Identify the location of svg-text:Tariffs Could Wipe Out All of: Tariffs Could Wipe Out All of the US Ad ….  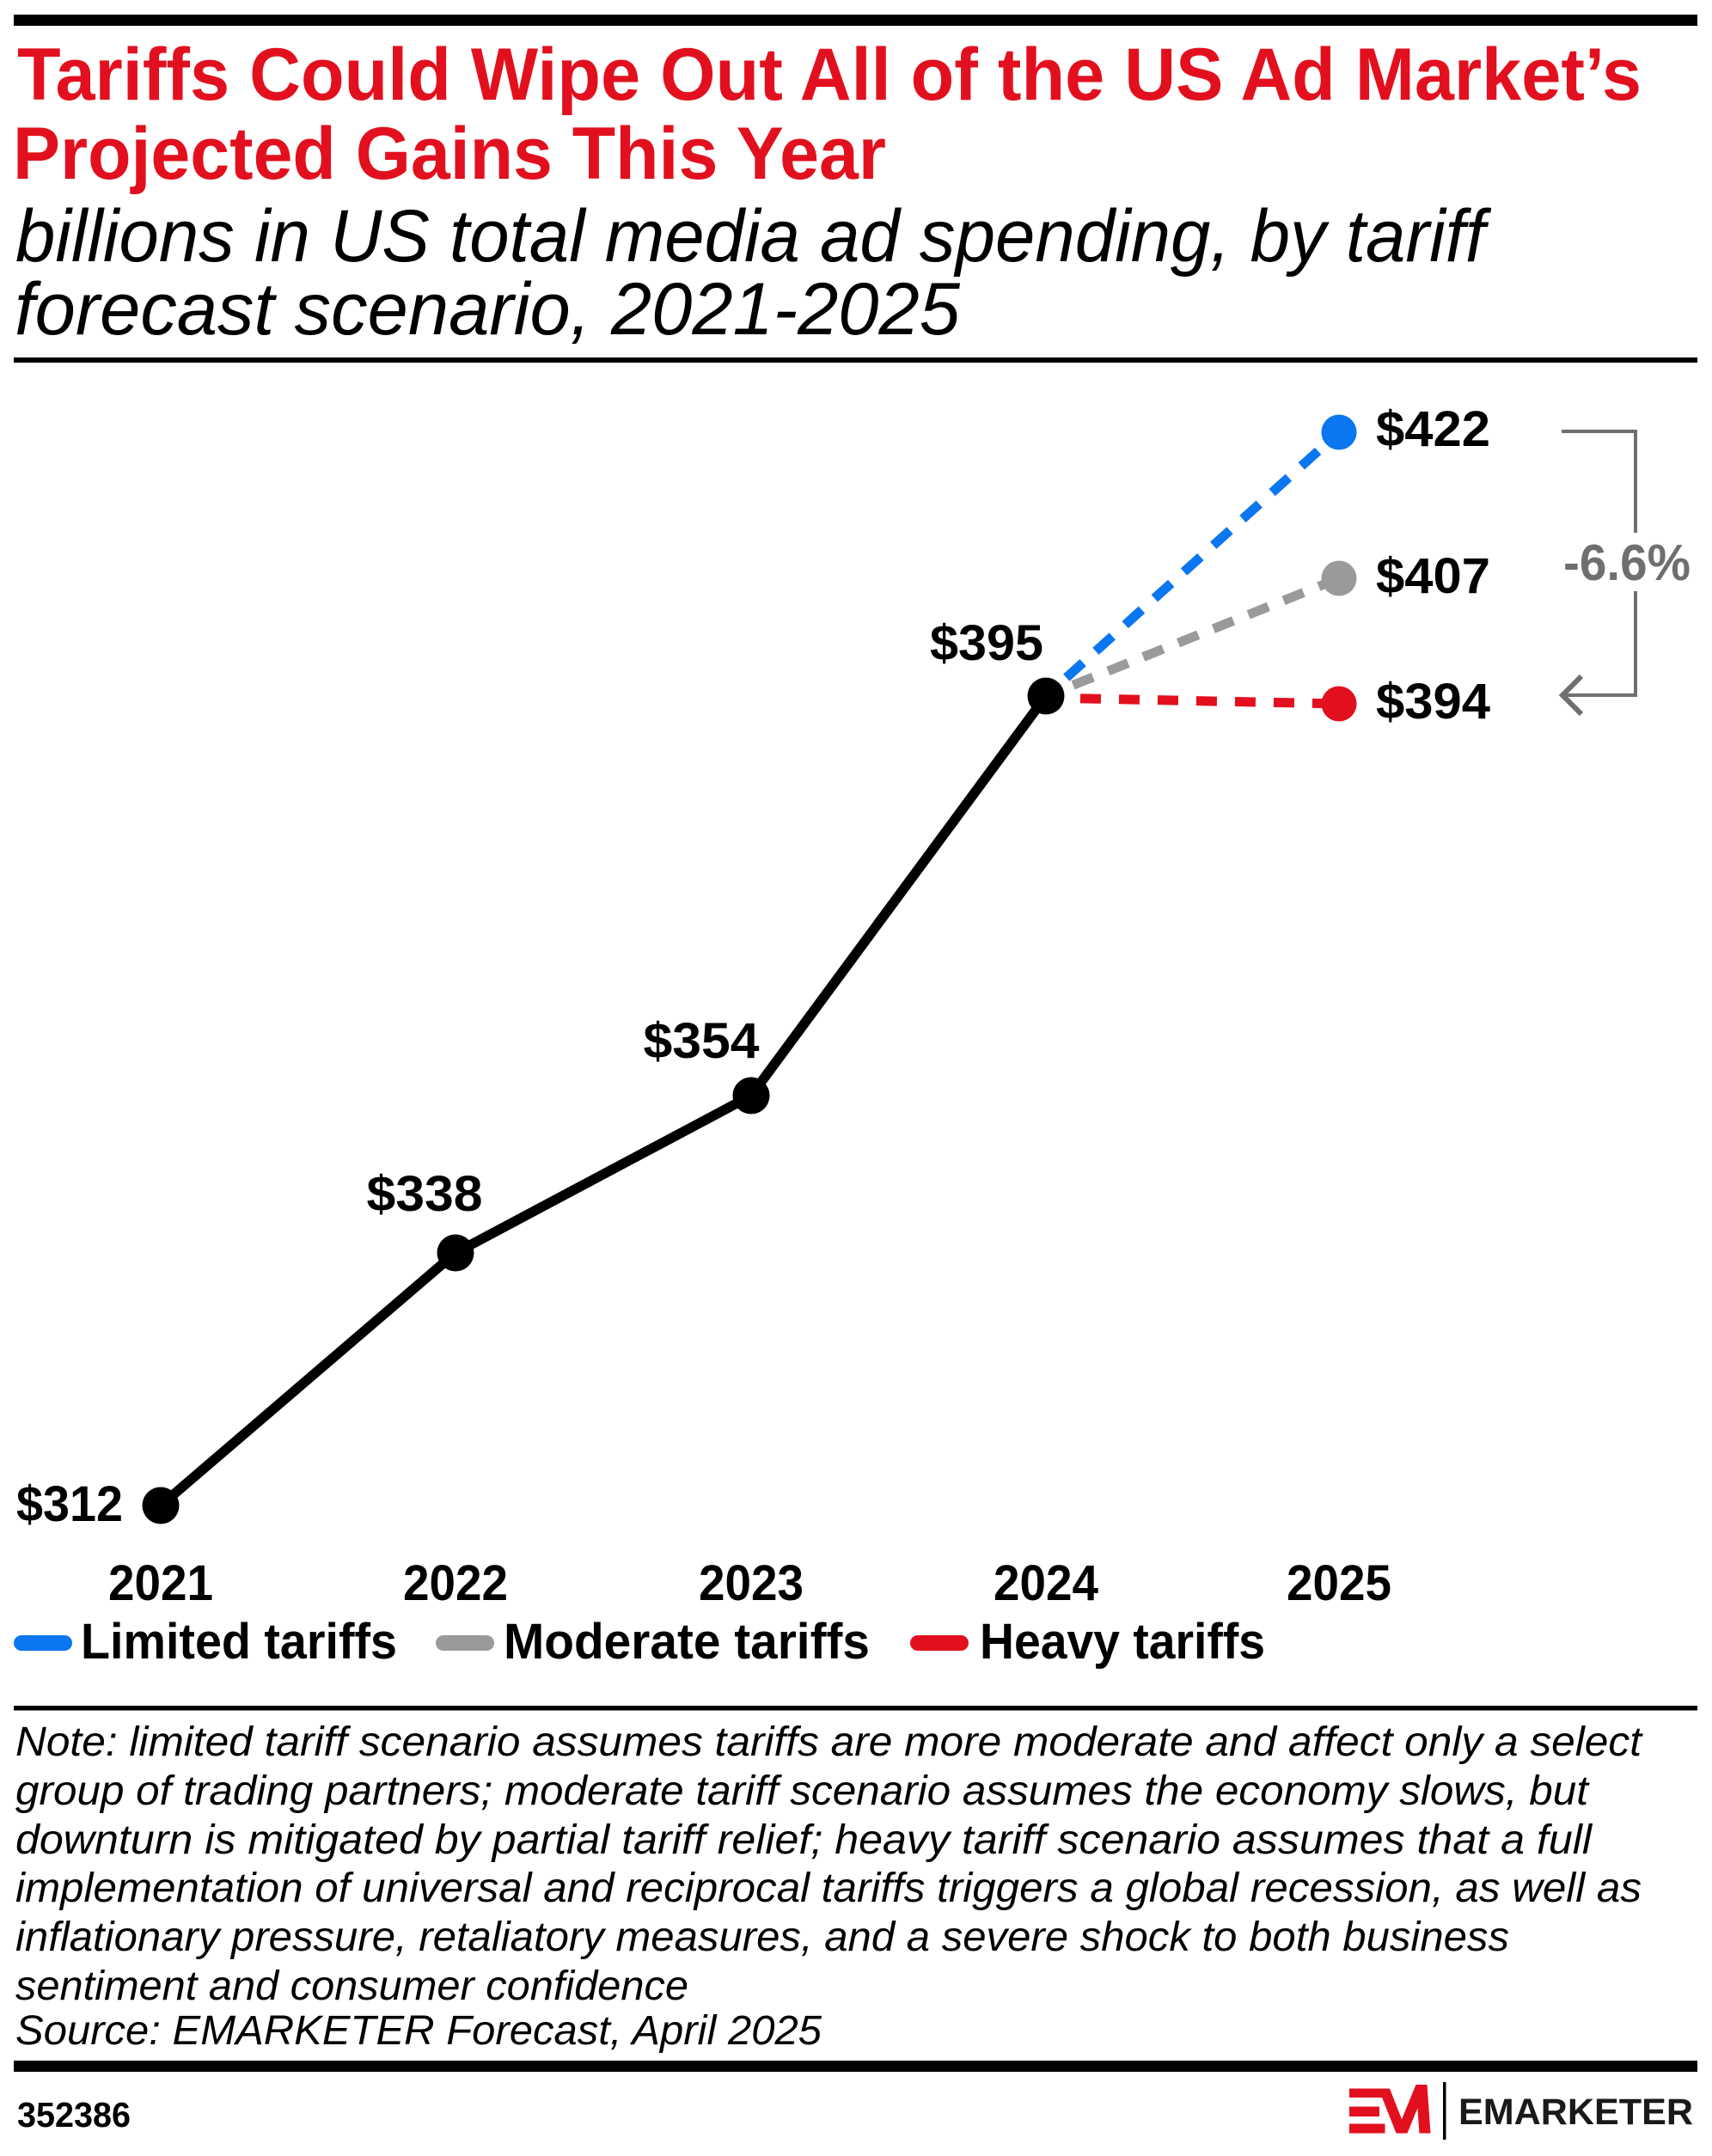
(829, 75).